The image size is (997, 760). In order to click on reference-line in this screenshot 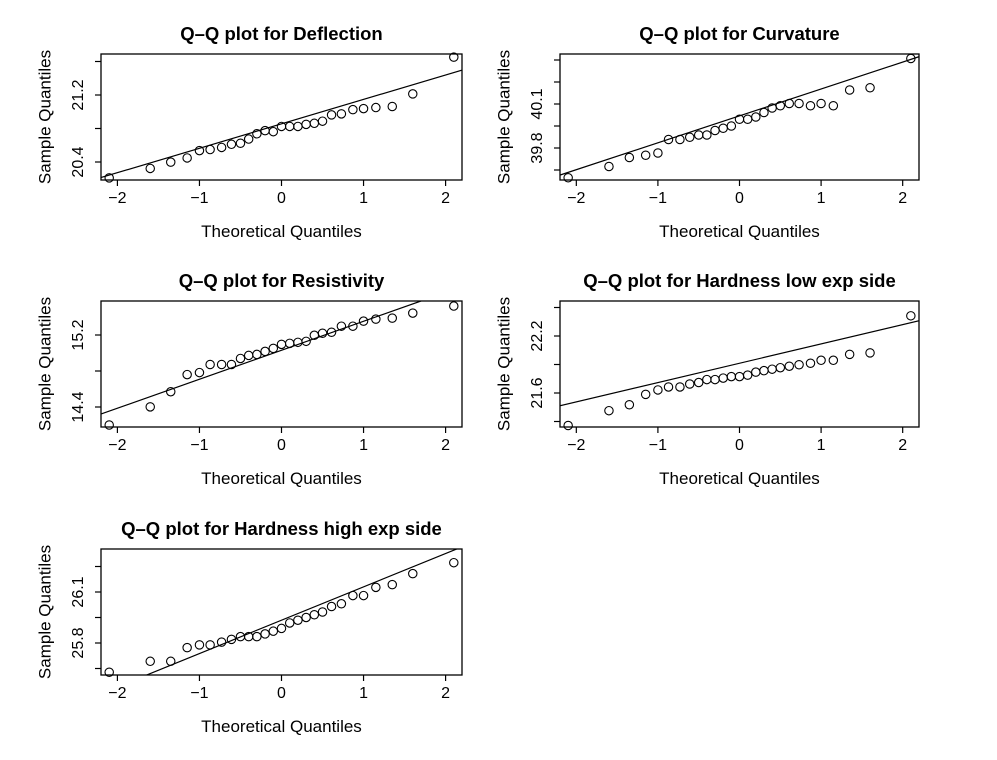, I will do `click(739, 363)`.